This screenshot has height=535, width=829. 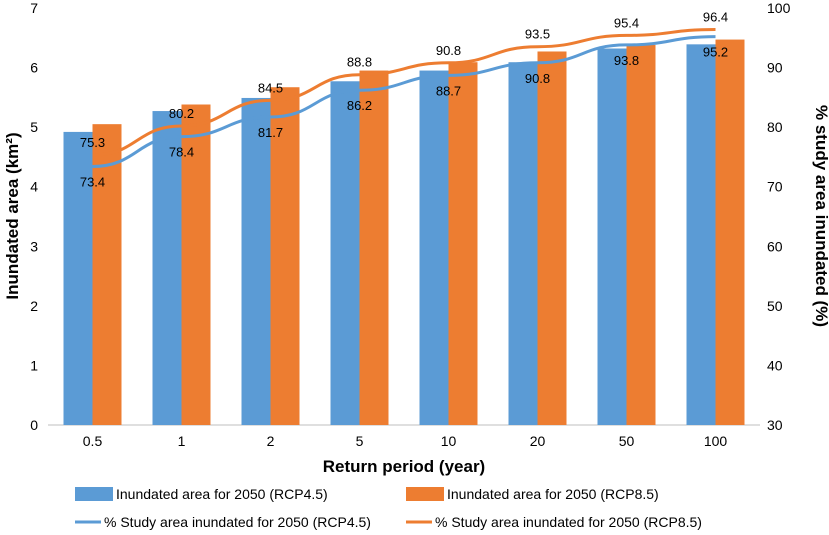 What do you see at coordinates (537, 78) in the screenshot?
I see `data-label-rcp45: 90.8` at bounding box center [537, 78].